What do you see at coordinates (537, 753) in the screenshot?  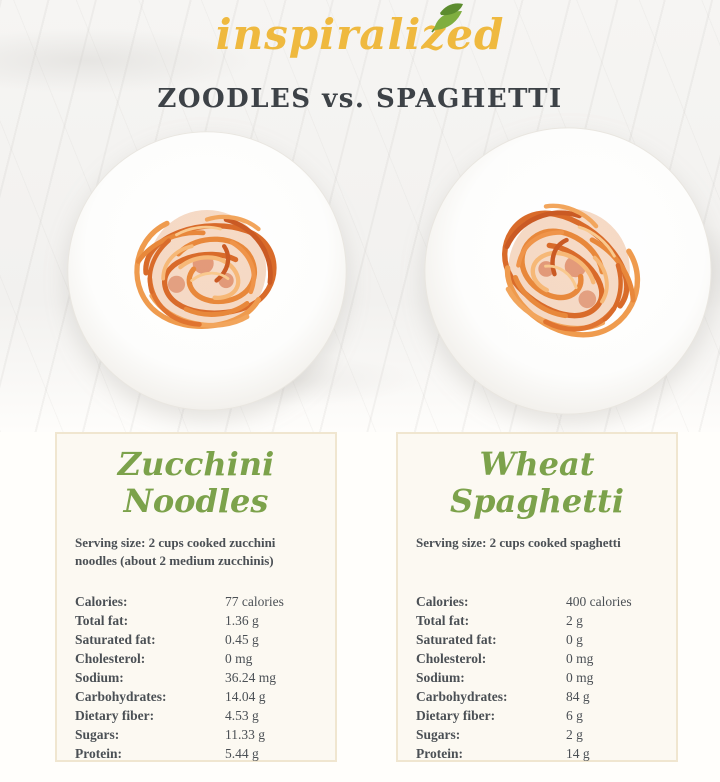 I see `table-row: Protein: 14 g` at bounding box center [537, 753].